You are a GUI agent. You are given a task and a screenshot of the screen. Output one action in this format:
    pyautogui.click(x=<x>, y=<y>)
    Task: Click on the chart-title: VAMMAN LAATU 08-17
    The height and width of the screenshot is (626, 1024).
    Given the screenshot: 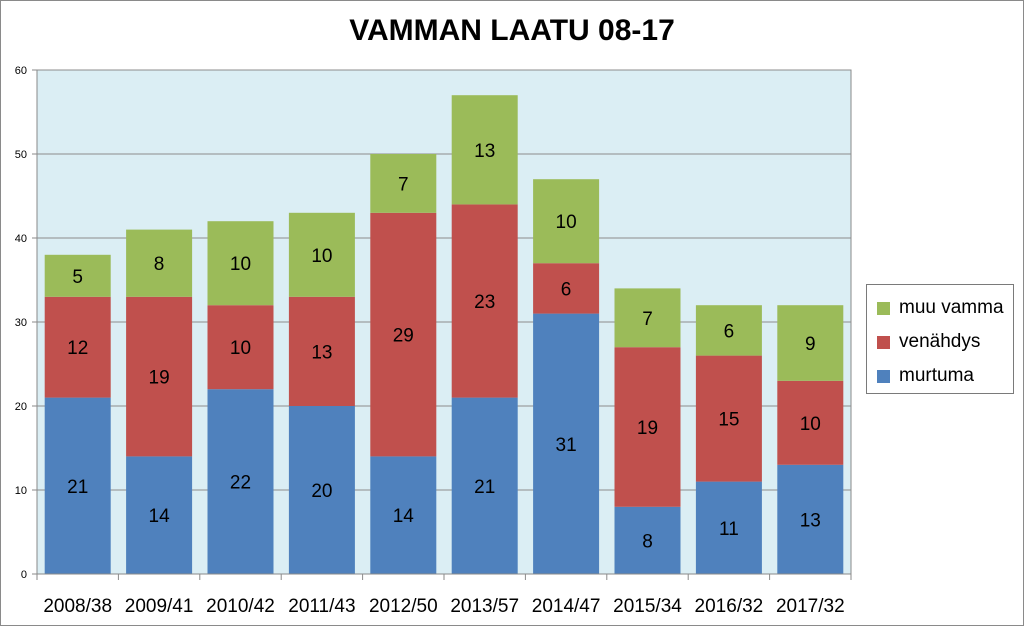 What is the action you would take?
    pyautogui.click(x=512, y=30)
    